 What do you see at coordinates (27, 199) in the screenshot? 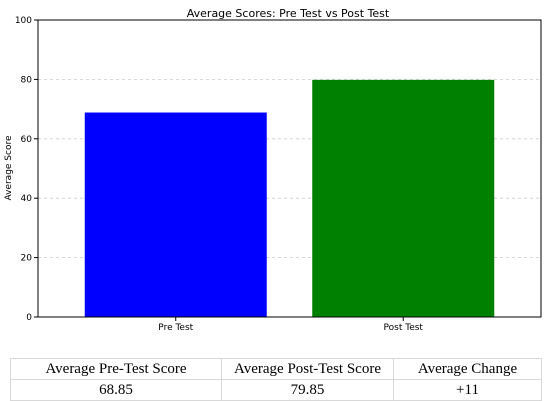
I see `y-tick-label-2: 40` at bounding box center [27, 199].